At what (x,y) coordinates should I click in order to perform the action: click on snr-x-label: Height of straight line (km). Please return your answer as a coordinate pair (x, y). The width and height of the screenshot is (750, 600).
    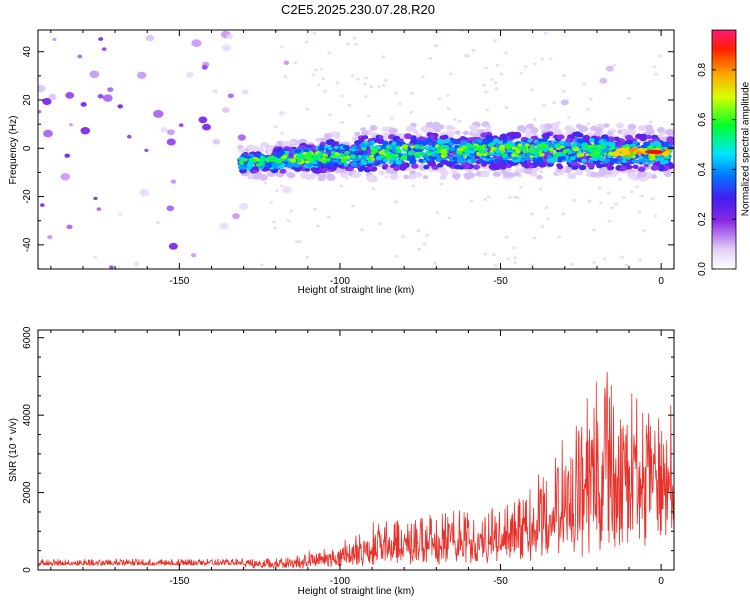
    Looking at the image, I should click on (356, 591).